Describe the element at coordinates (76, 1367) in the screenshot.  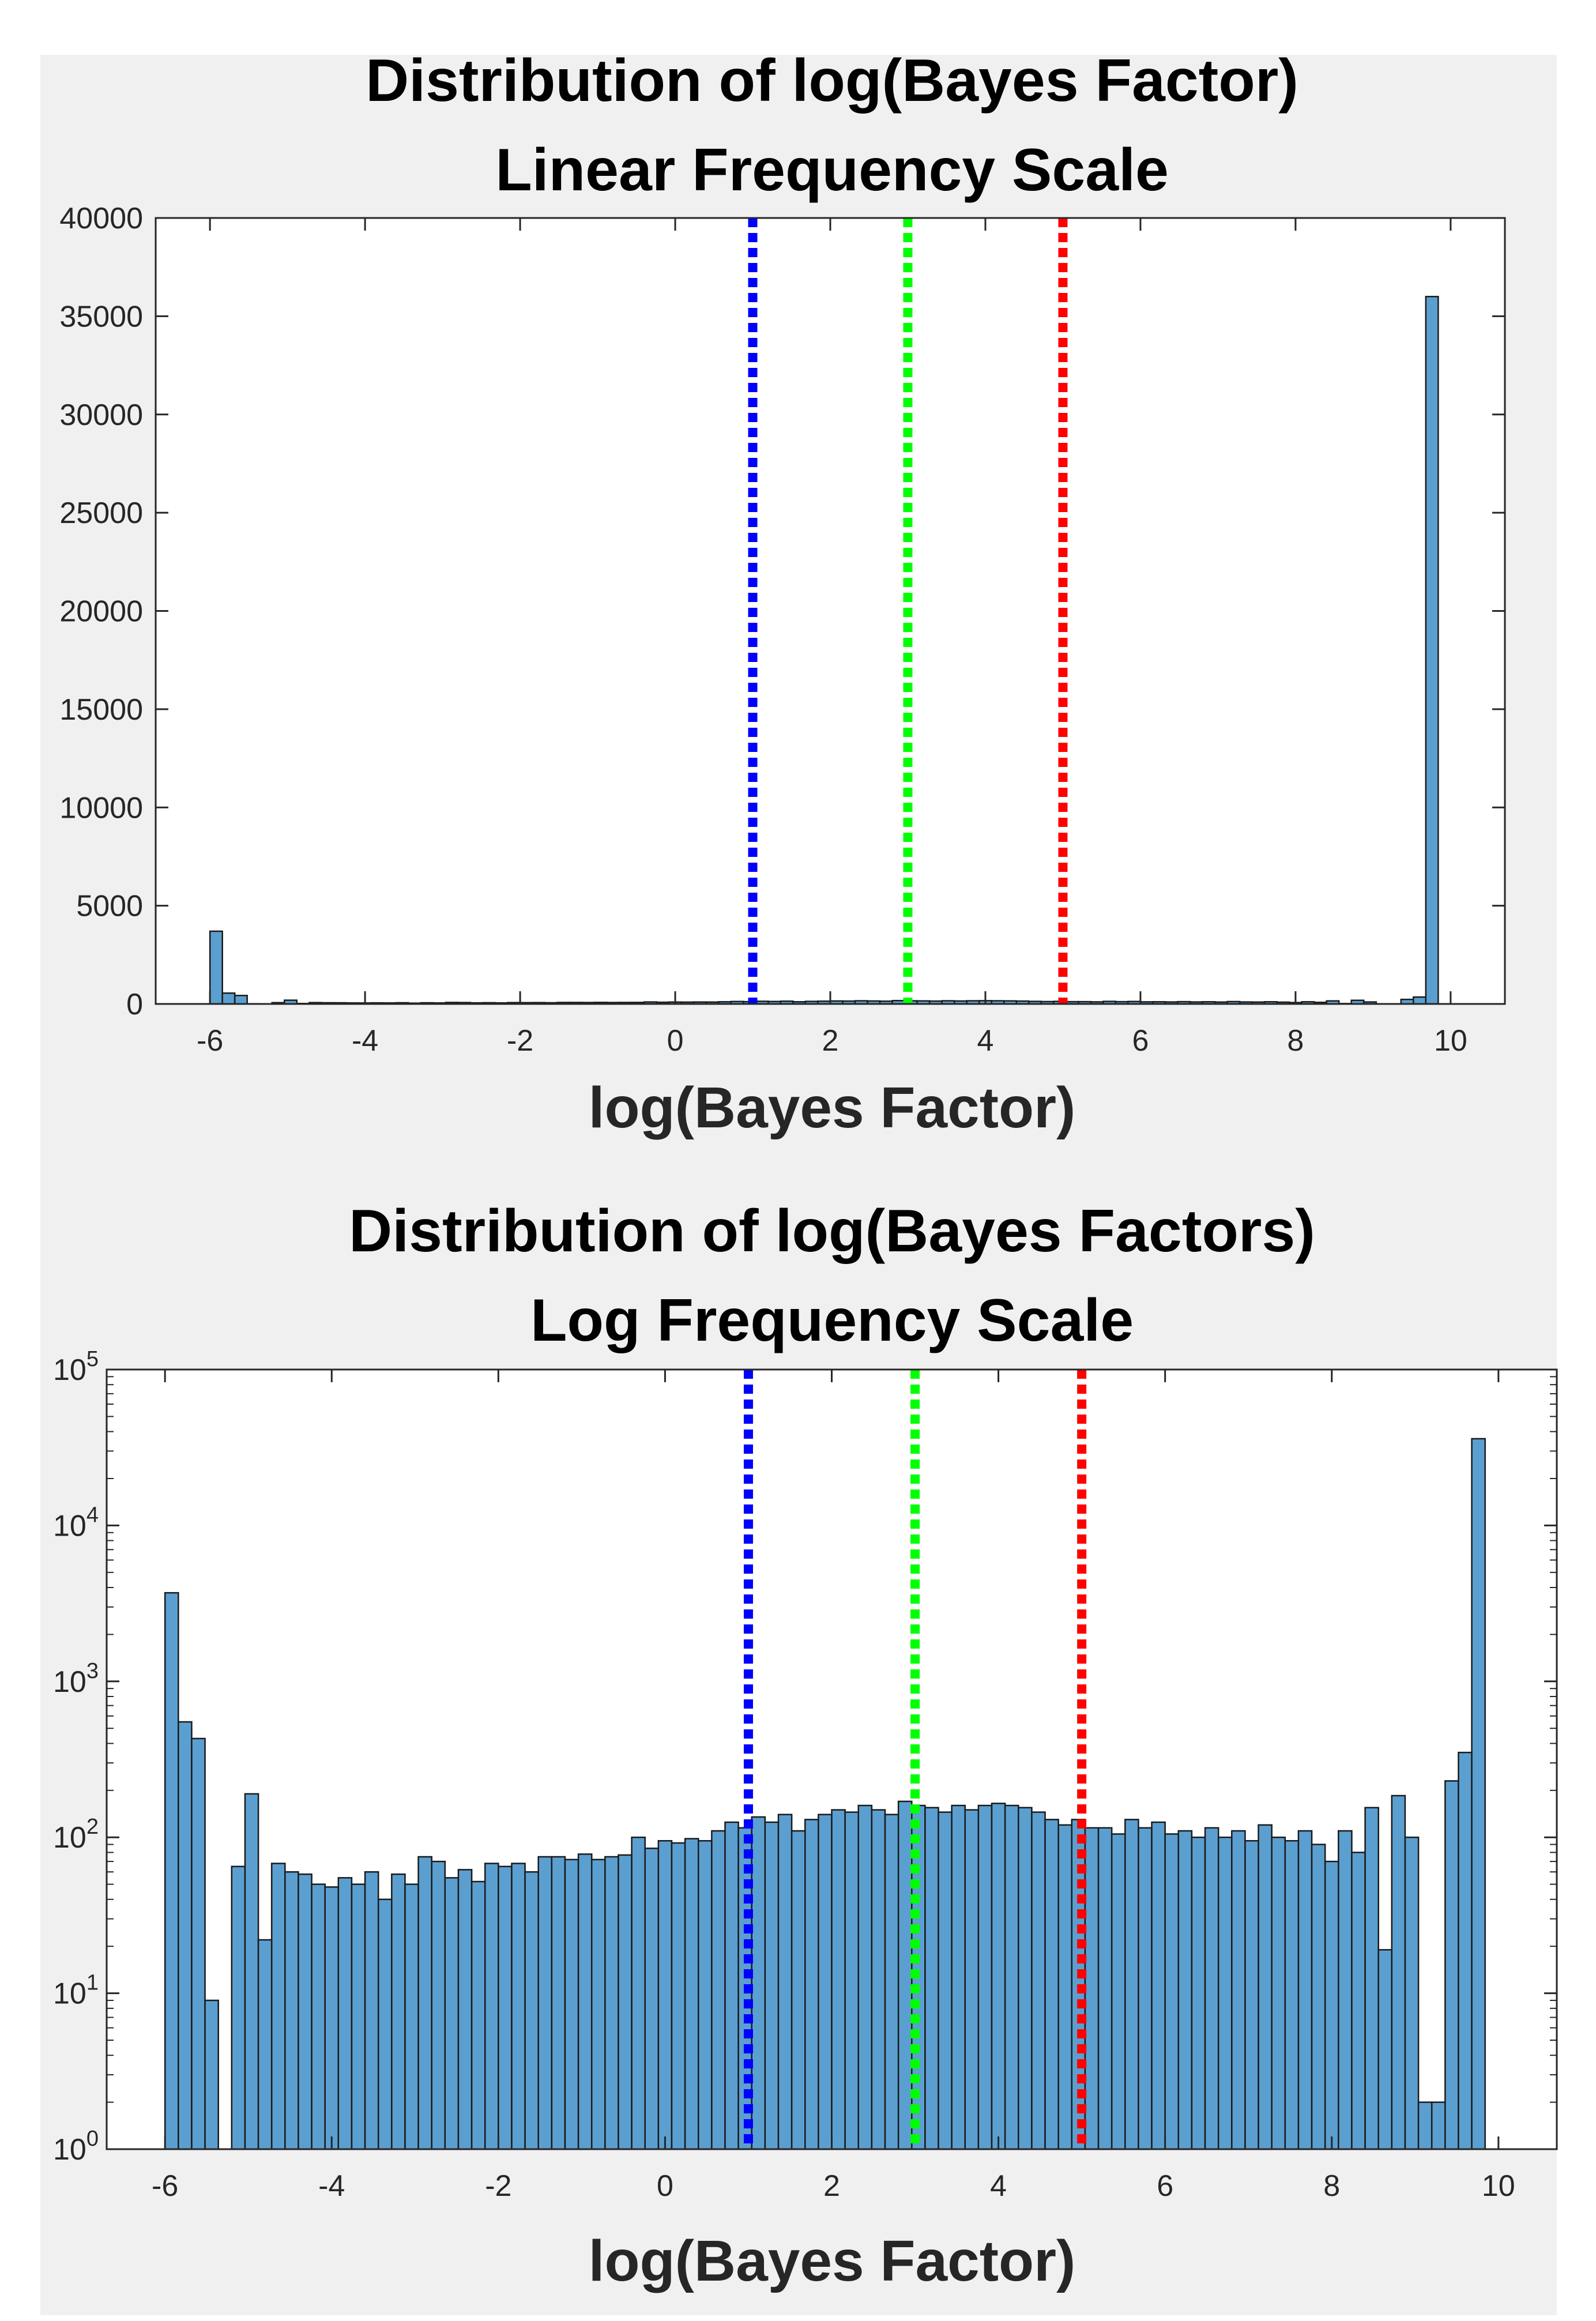
I see `y-tick-label: 10⁵` at that location.